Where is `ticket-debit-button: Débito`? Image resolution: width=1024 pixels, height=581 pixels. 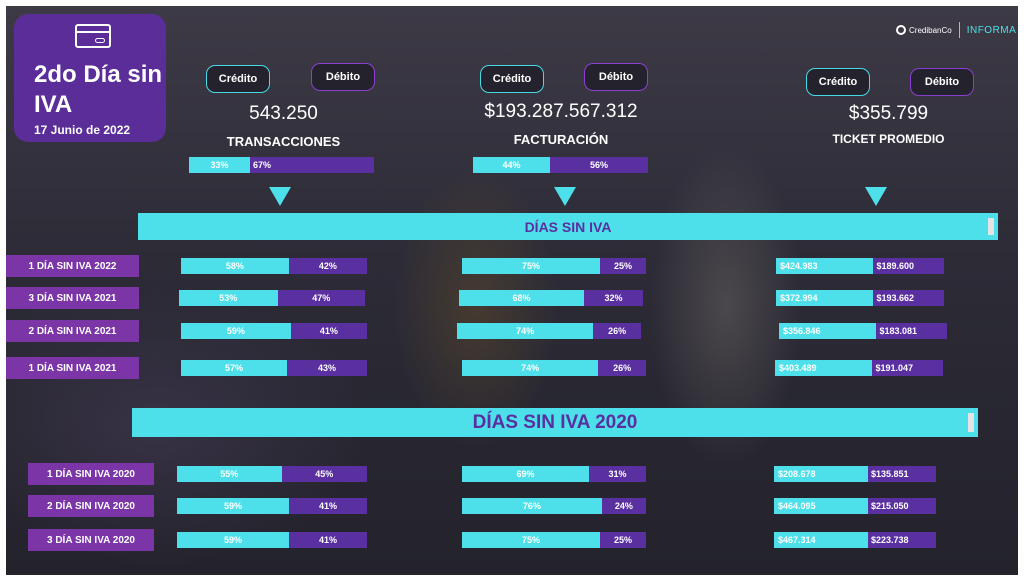 ticket-debit-button: Débito is located at coordinates (942, 82).